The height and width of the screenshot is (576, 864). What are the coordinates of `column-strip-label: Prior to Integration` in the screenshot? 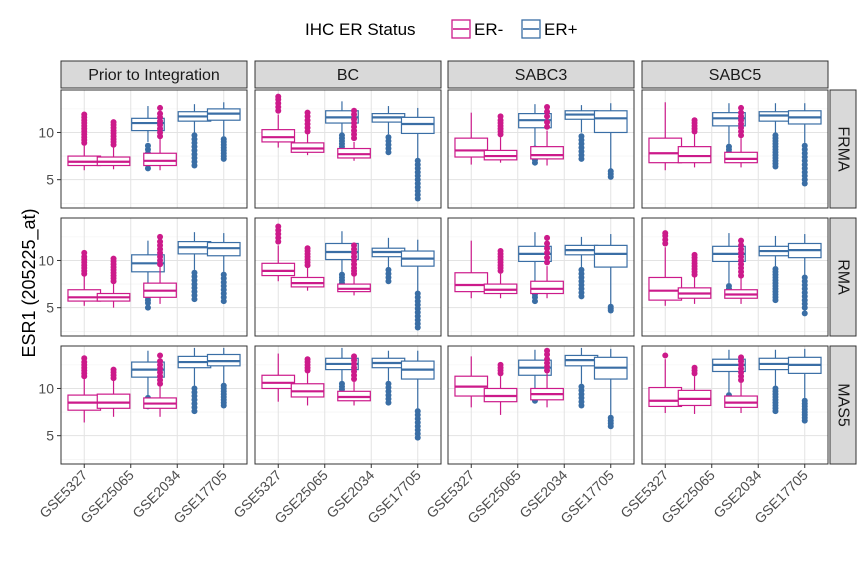 It's located at (154, 75).